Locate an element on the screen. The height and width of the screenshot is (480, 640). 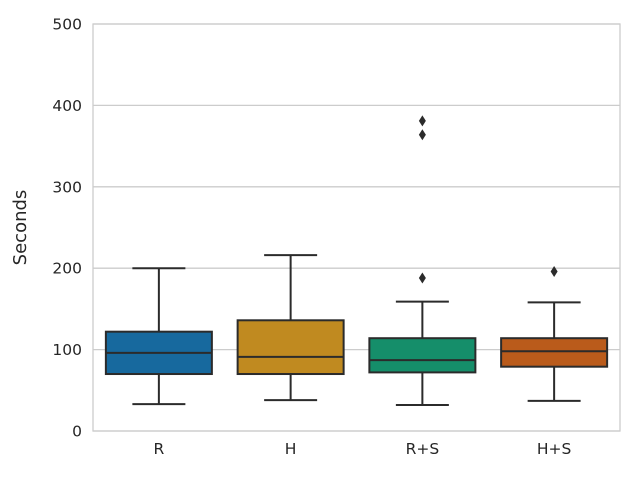
box-group-R+S is located at coordinates (422, 260).